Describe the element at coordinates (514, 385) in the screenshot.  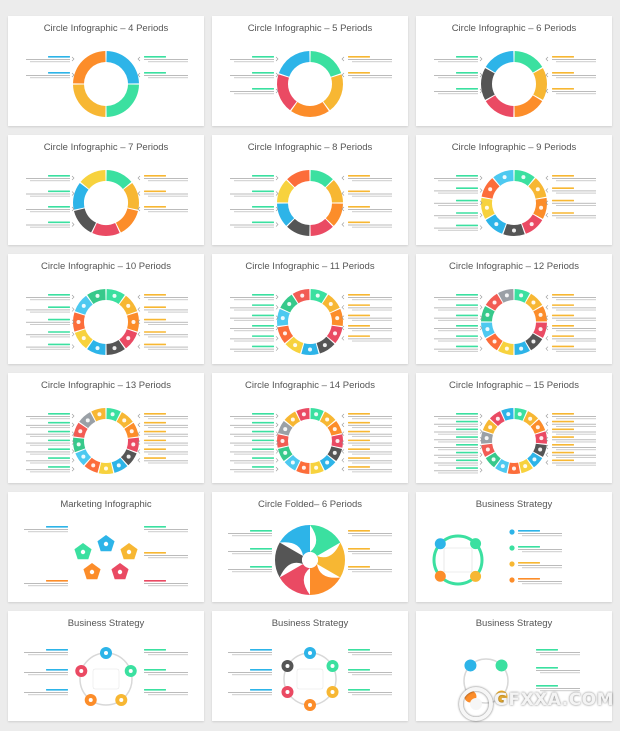
I see `slide-title: Circle Infographic – 15 Periods` at that location.